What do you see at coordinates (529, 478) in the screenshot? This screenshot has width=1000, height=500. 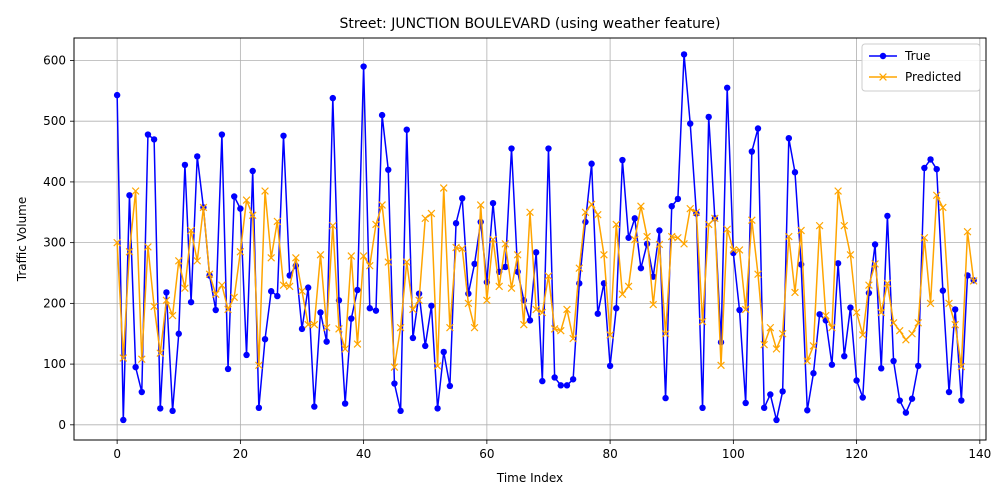 I see `x-axis-label: Time Index` at bounding box center [529, 478].